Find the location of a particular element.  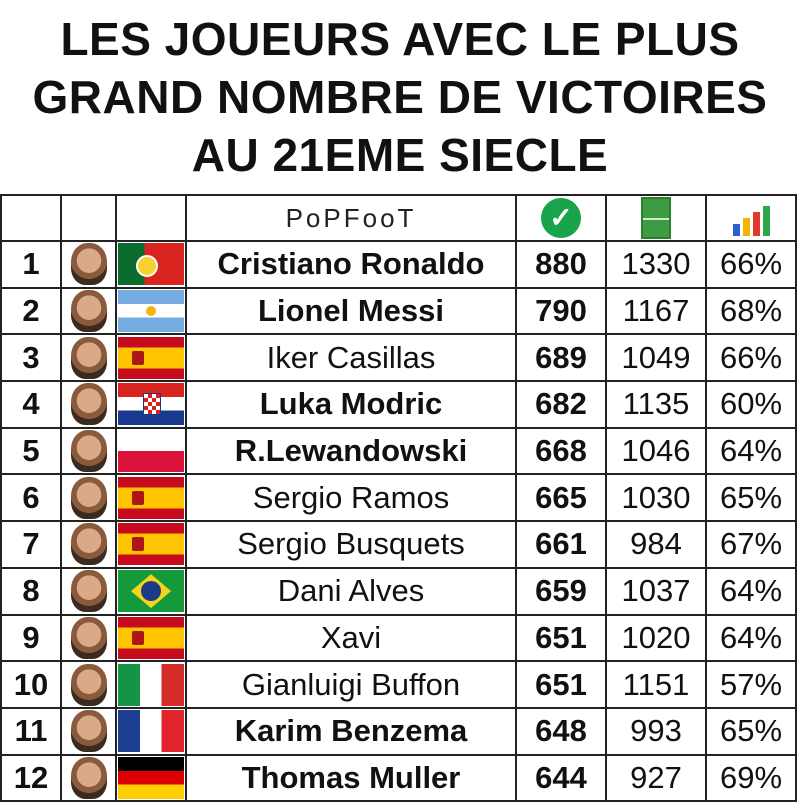

header-matches is located at coordinates (656, 218).